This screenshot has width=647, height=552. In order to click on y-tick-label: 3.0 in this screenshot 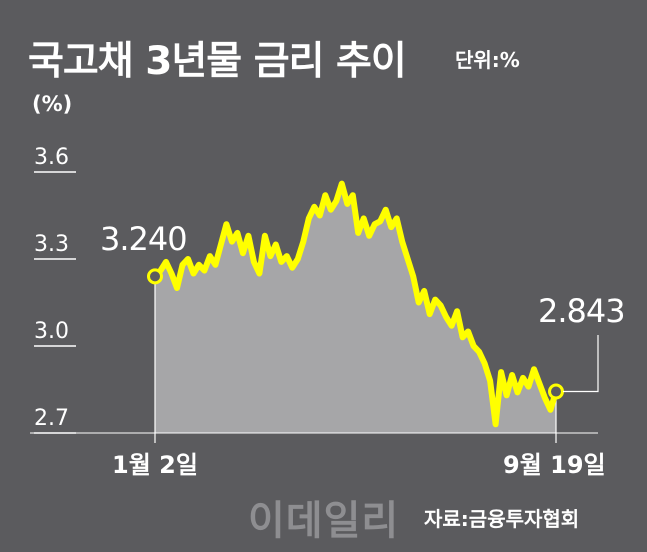, I will do `click(51, 331)`.